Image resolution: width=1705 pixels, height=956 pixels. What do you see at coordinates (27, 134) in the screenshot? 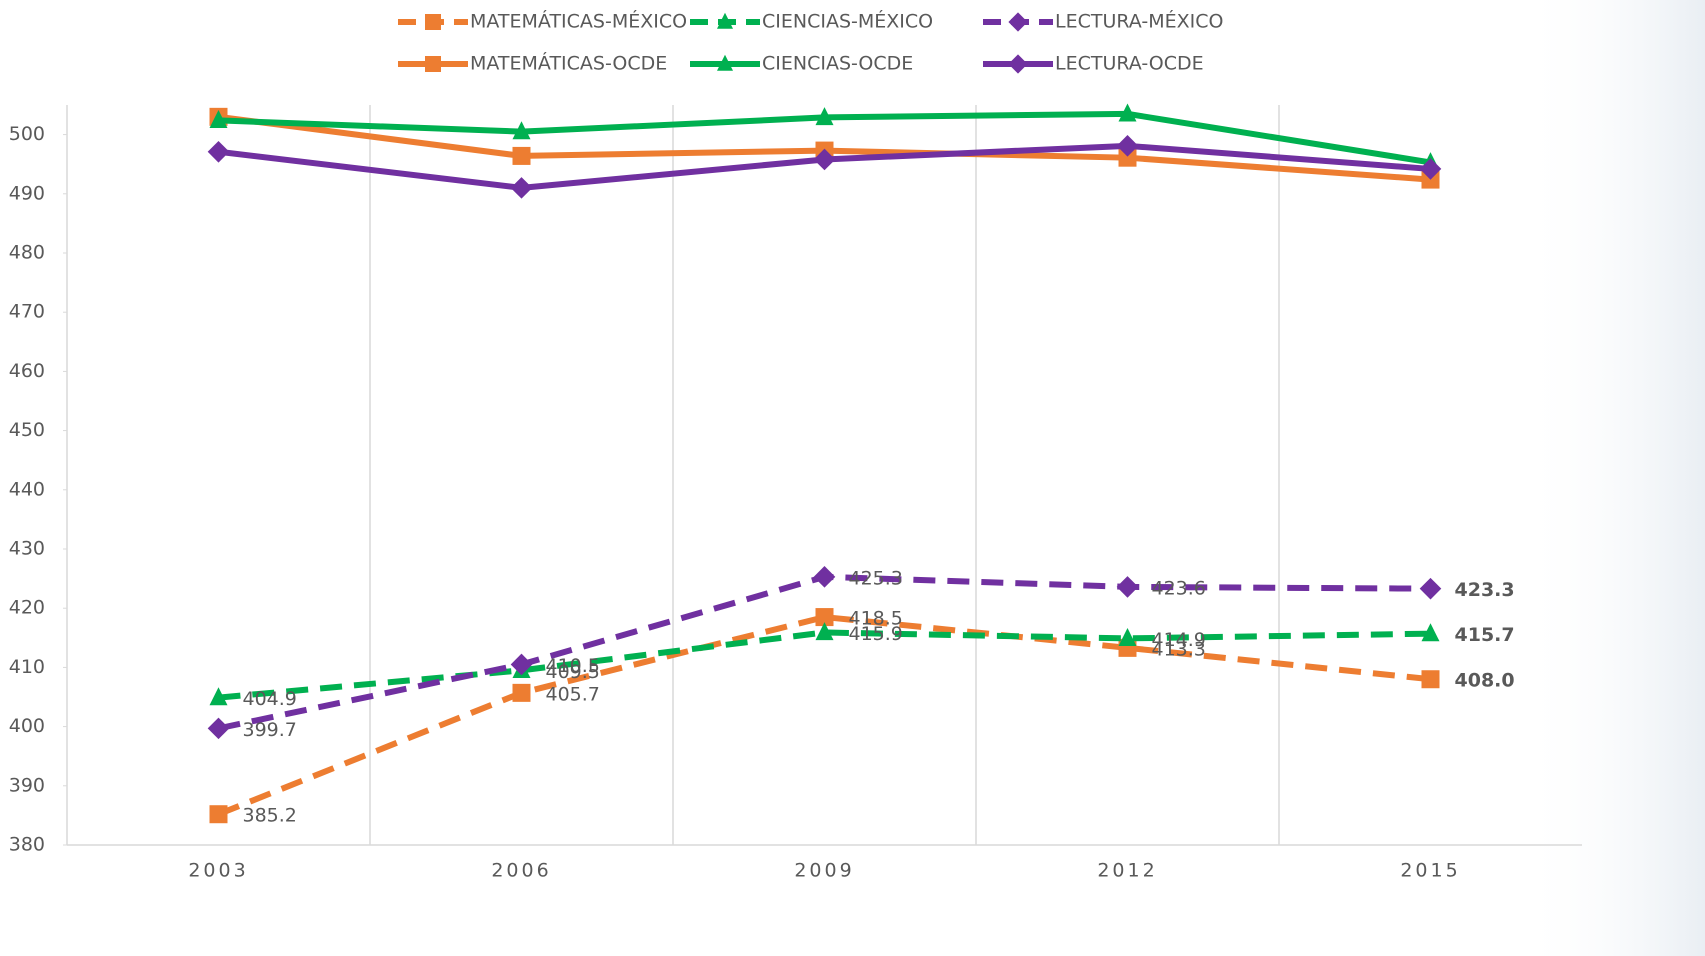
I see `y-tick-label: 500` at bounding box center [27, 134].